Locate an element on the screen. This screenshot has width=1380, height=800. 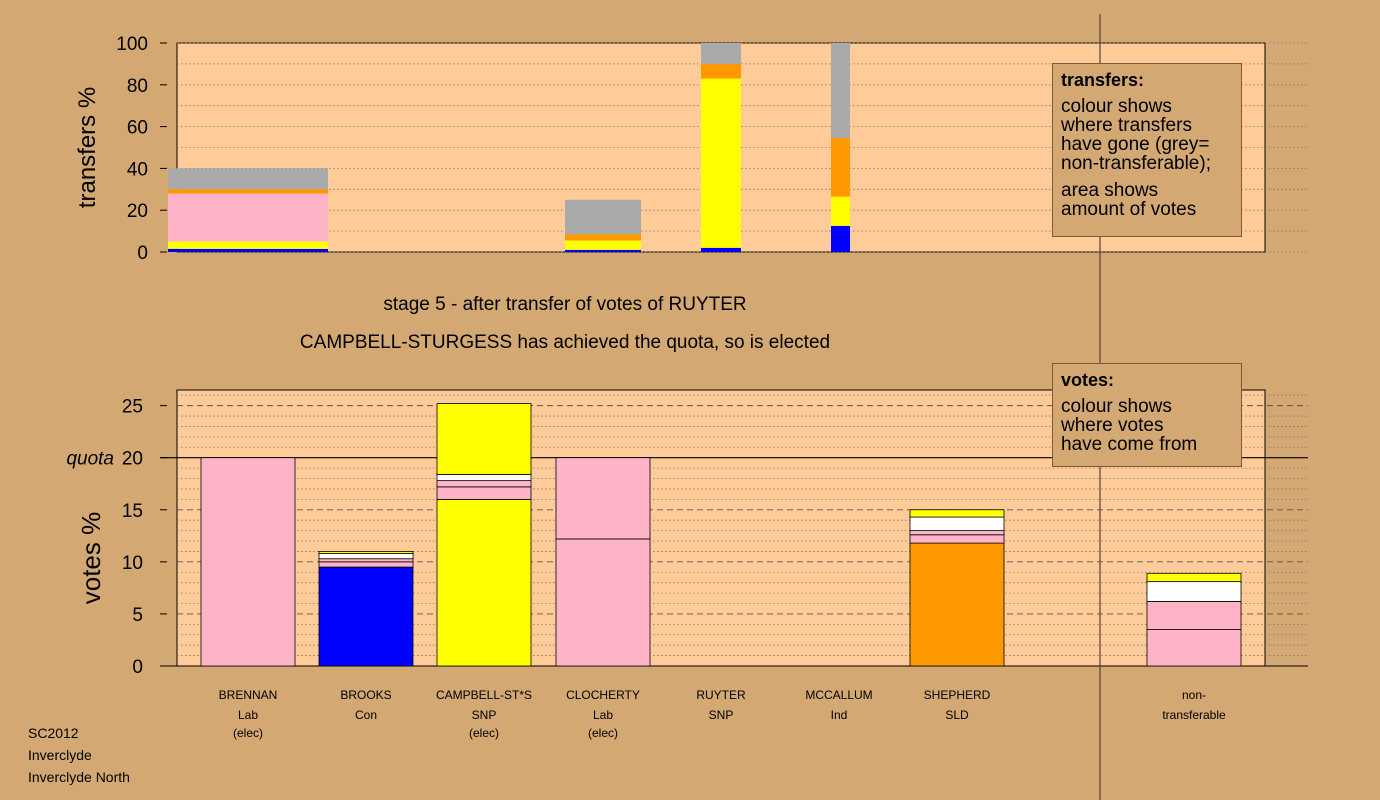
y-tick-label: 15 is located at coordinates (132, 511).